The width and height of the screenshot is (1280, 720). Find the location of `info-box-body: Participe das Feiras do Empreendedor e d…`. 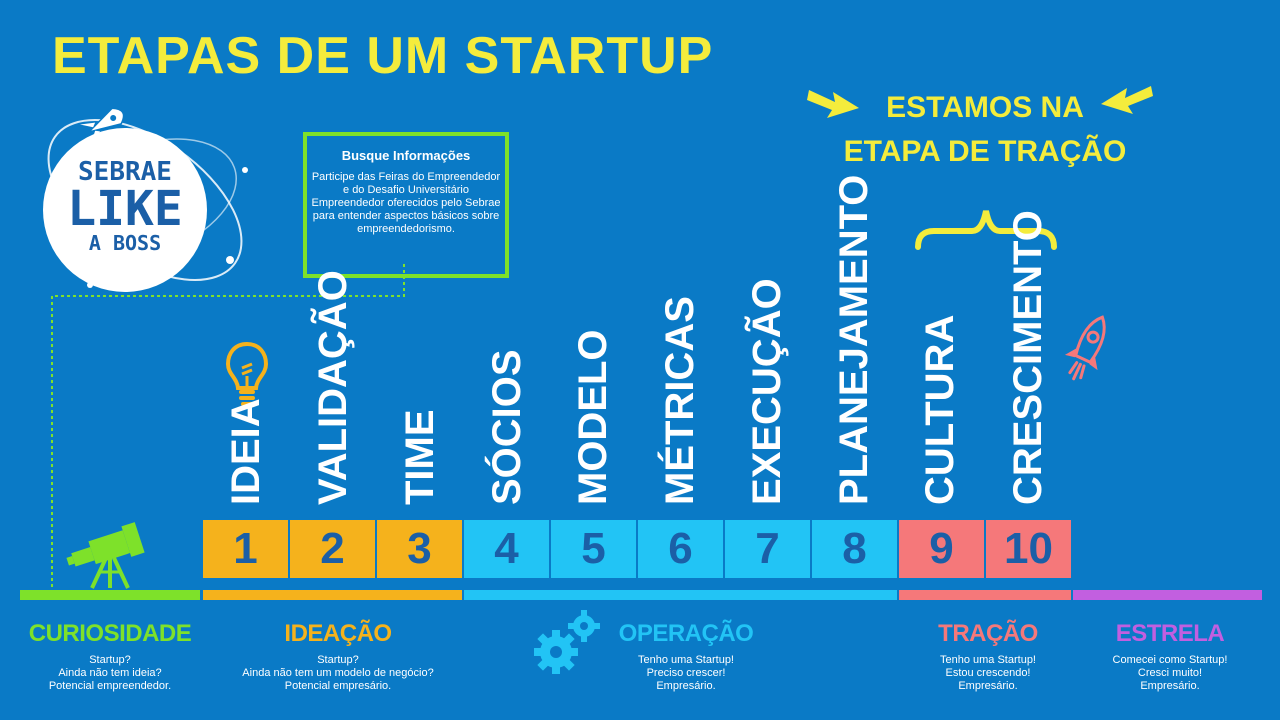

info-box-body: Participe das Feiras do Empreendedor e d… is located at coordinates (406, 203).